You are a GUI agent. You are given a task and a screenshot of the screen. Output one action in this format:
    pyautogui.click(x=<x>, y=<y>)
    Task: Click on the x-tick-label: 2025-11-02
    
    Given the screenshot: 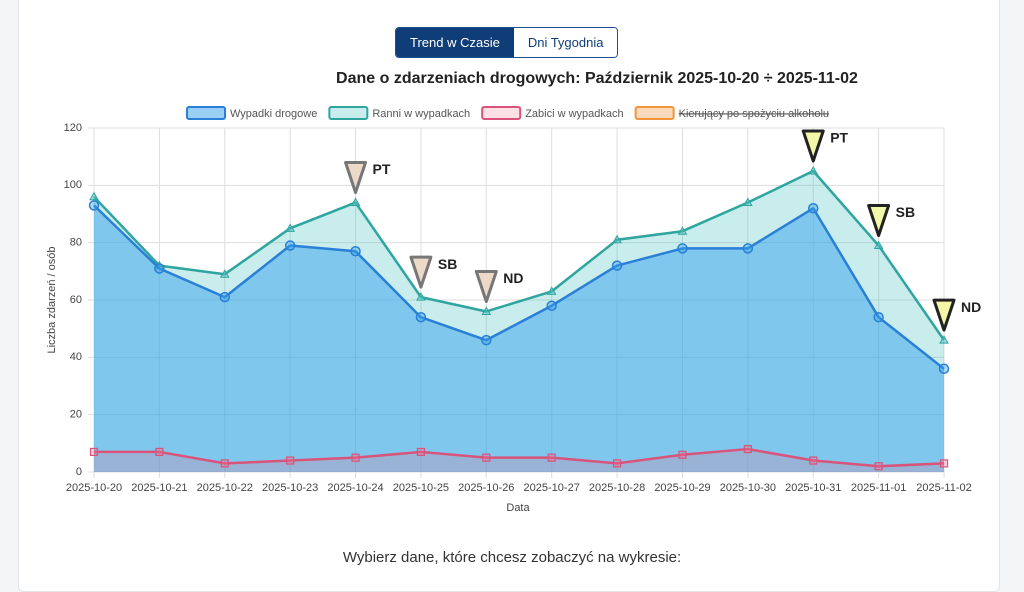 What is the action you would take?
    pyautogui.click(x=943, y=488)
    